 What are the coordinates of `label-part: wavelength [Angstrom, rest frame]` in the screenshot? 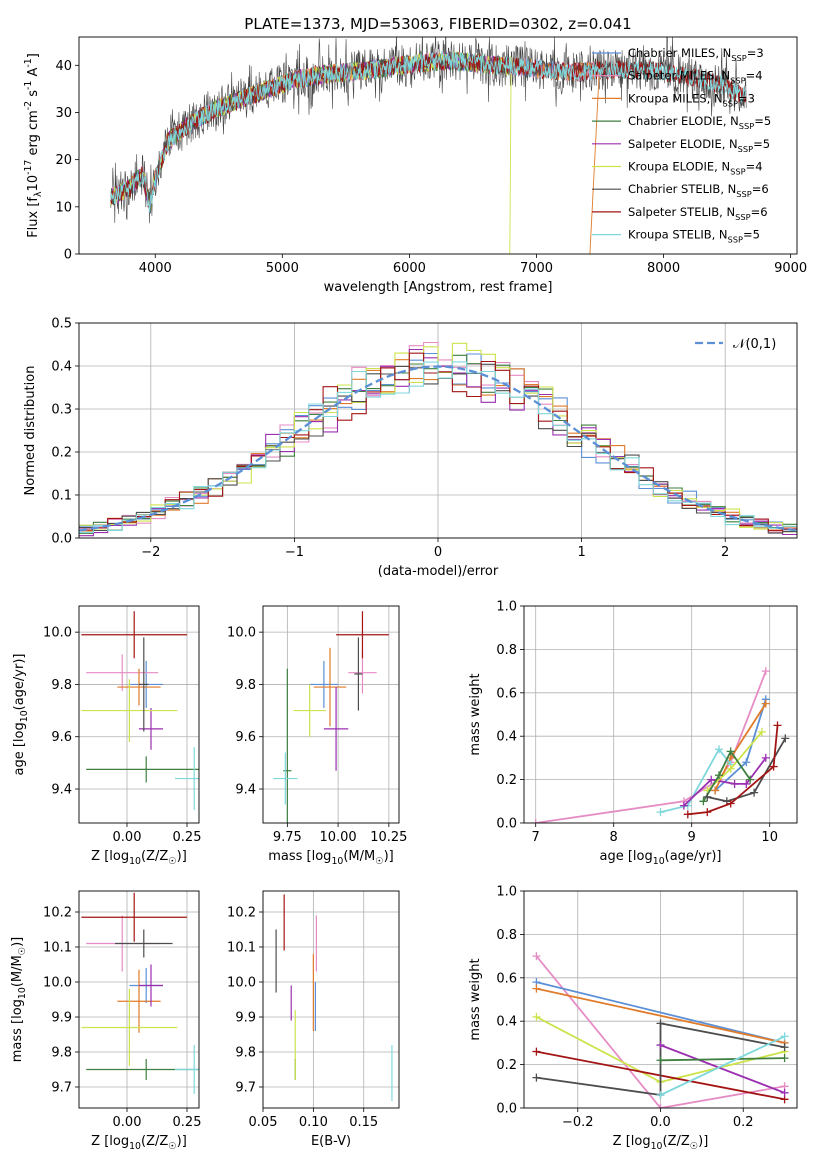 It's located at (438, 287).